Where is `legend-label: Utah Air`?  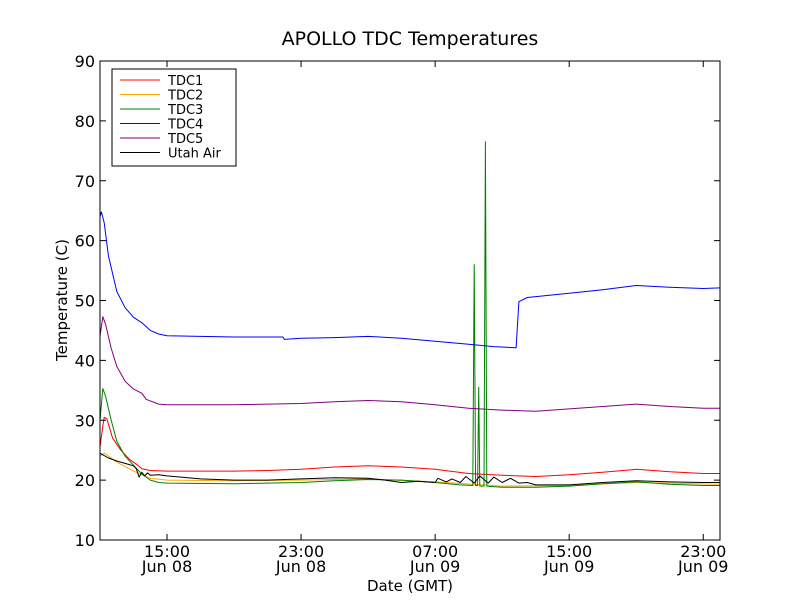 legend-label: Utah Air is located at coordinates (194, 154).